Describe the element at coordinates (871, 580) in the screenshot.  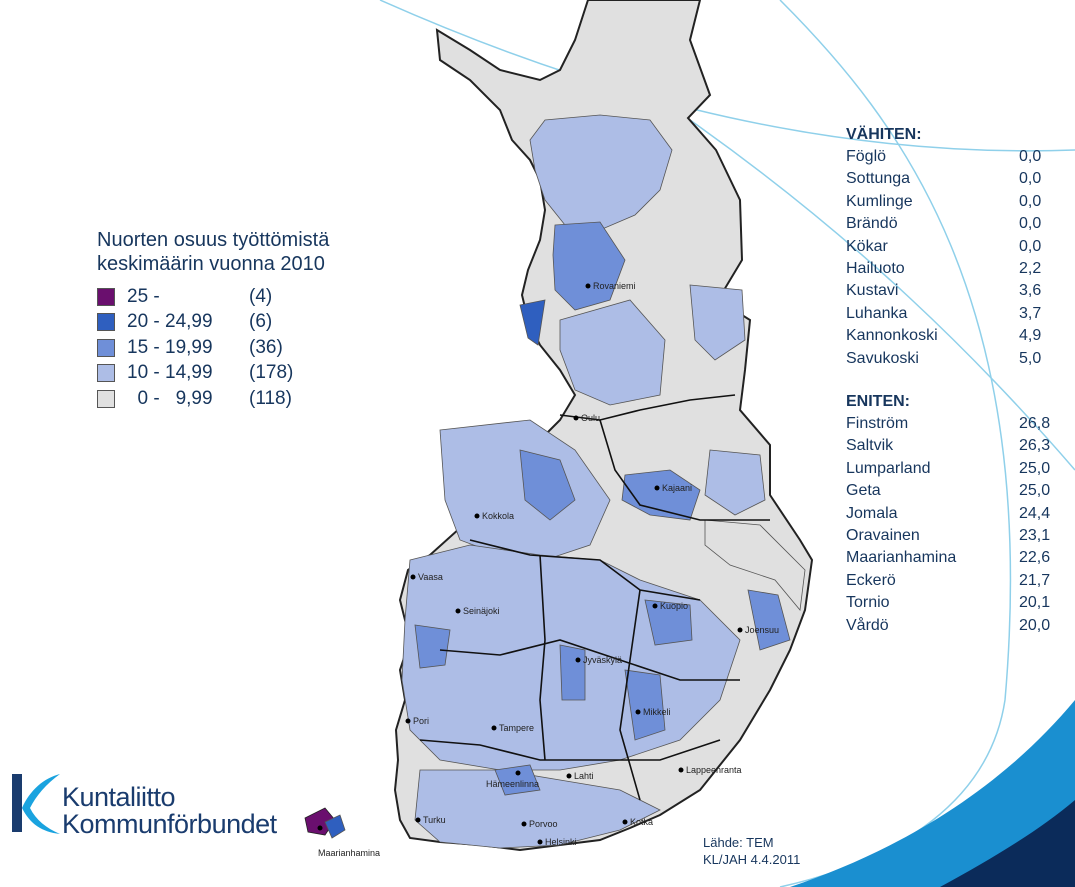
I see `municipality-name: Eckerö` at that location.